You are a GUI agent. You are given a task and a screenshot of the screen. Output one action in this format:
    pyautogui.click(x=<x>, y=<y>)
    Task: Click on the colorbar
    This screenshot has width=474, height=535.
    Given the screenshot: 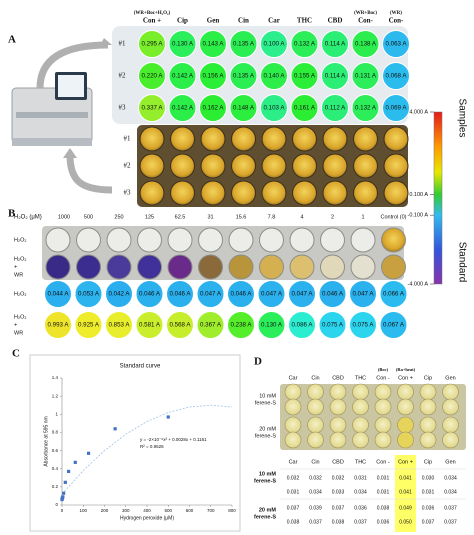 What is the action you would take?
    pyautogui.click(x=438, y=198)
    